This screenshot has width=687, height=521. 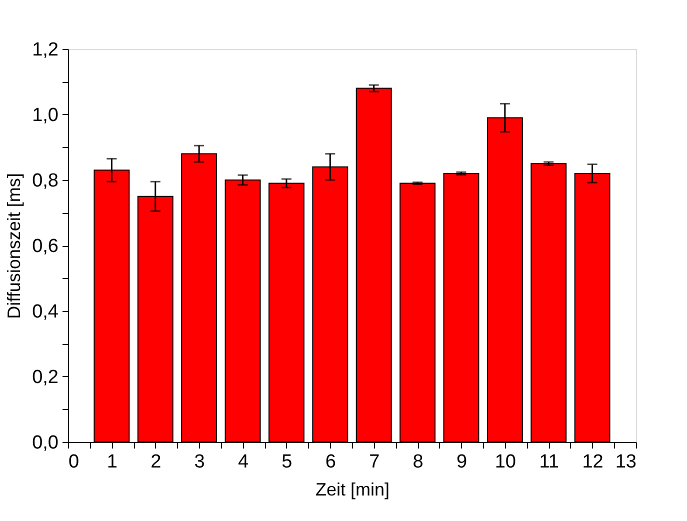 What do you see at coordinates (45, 50) in the screenshot?
I see `y-tick-label: 1,2` at bounding box center [45, 50].